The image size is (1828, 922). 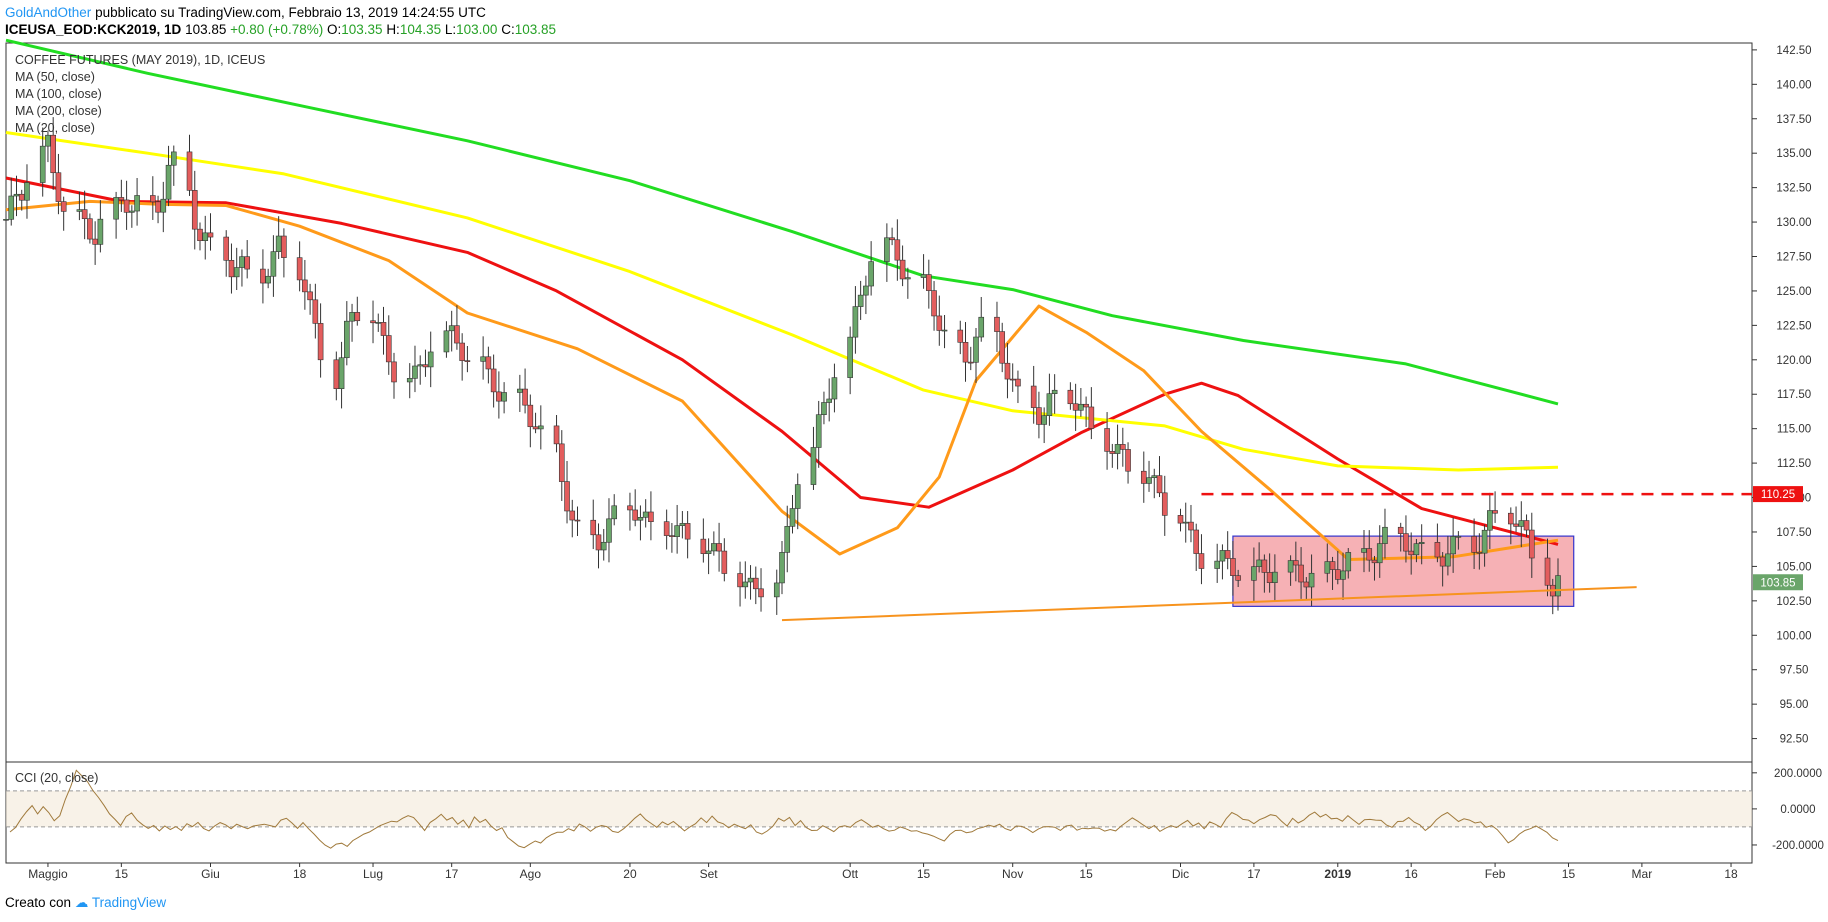 What do you see at coordinates (531, 874) in the screenshot?
I see `date-tick-label: Ago` at bounding box center [531, 874].